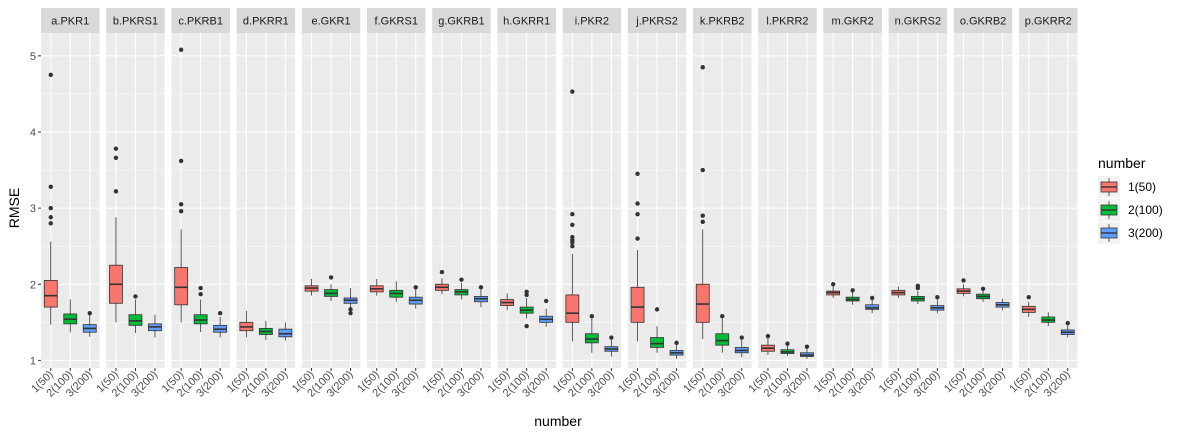  I want to click on legend-entry-label: 3(200), so click(1145, 233).